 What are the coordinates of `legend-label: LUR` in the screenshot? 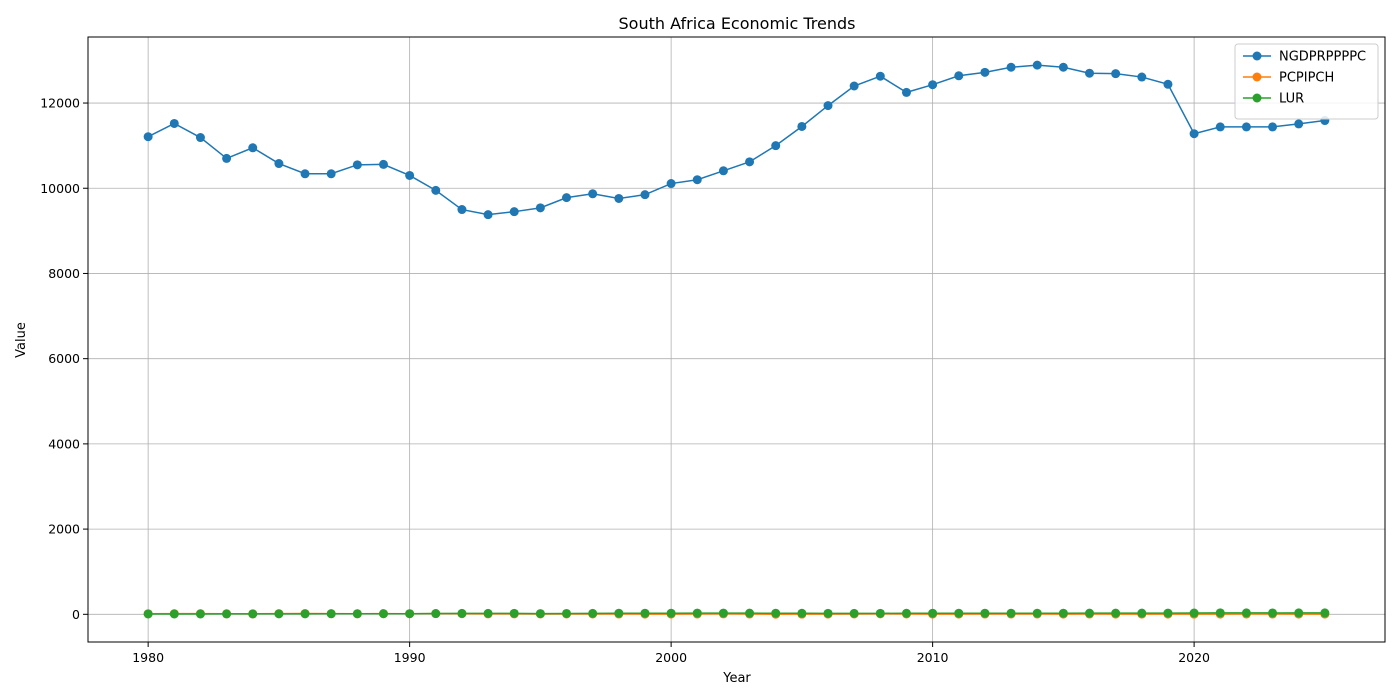 It's located at (1291, 99).